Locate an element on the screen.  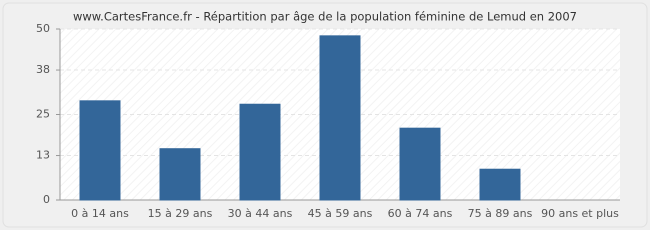
x-tick-label: 0 à 14 ans is located at coordinates (100, 213).